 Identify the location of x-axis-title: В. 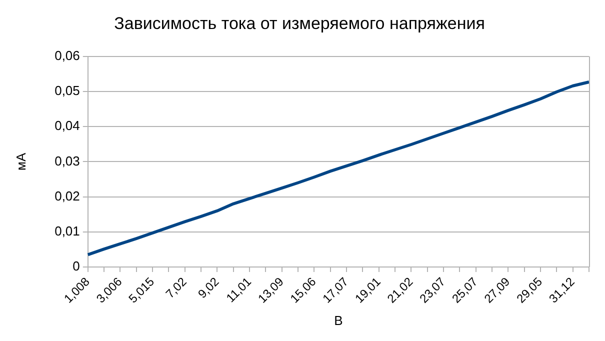
(338, 320).